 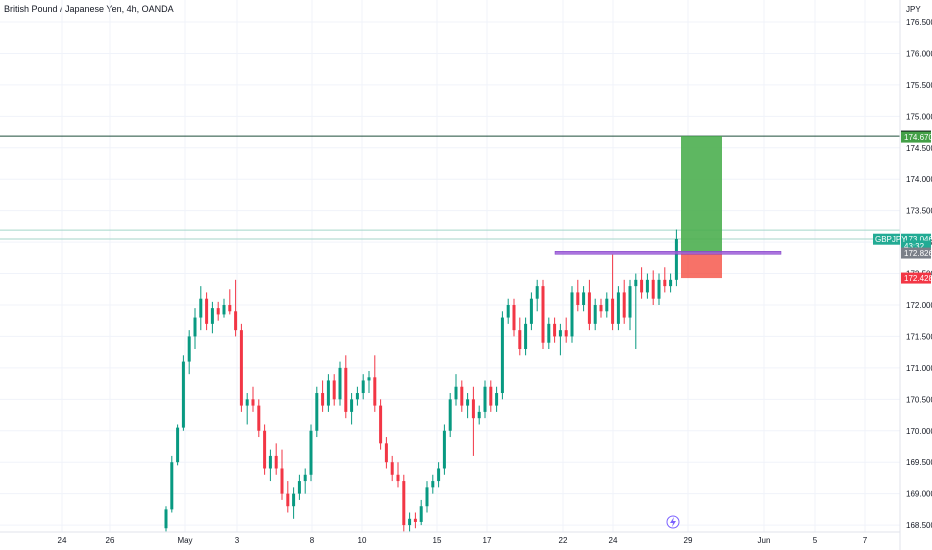 What do you see at coordinates (237, 540) in the screenshot?
I see `time-tick-label: 3` at bounding box center [237, 540].